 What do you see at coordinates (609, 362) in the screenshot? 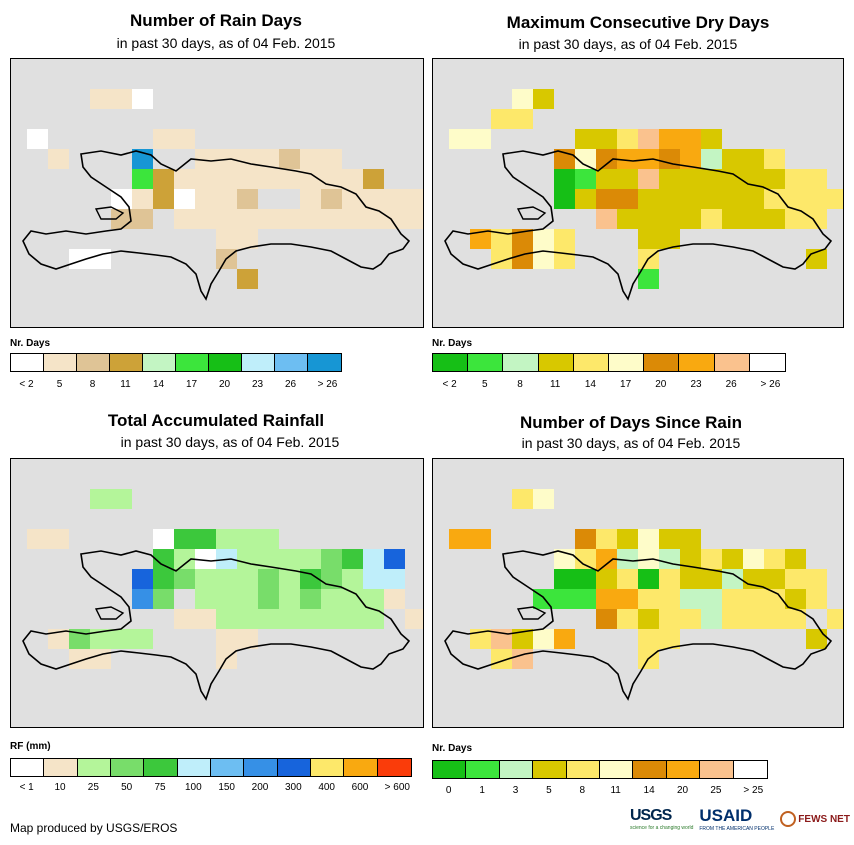
I see `legend-bar-dry-days` at bounding box center [609, 362].